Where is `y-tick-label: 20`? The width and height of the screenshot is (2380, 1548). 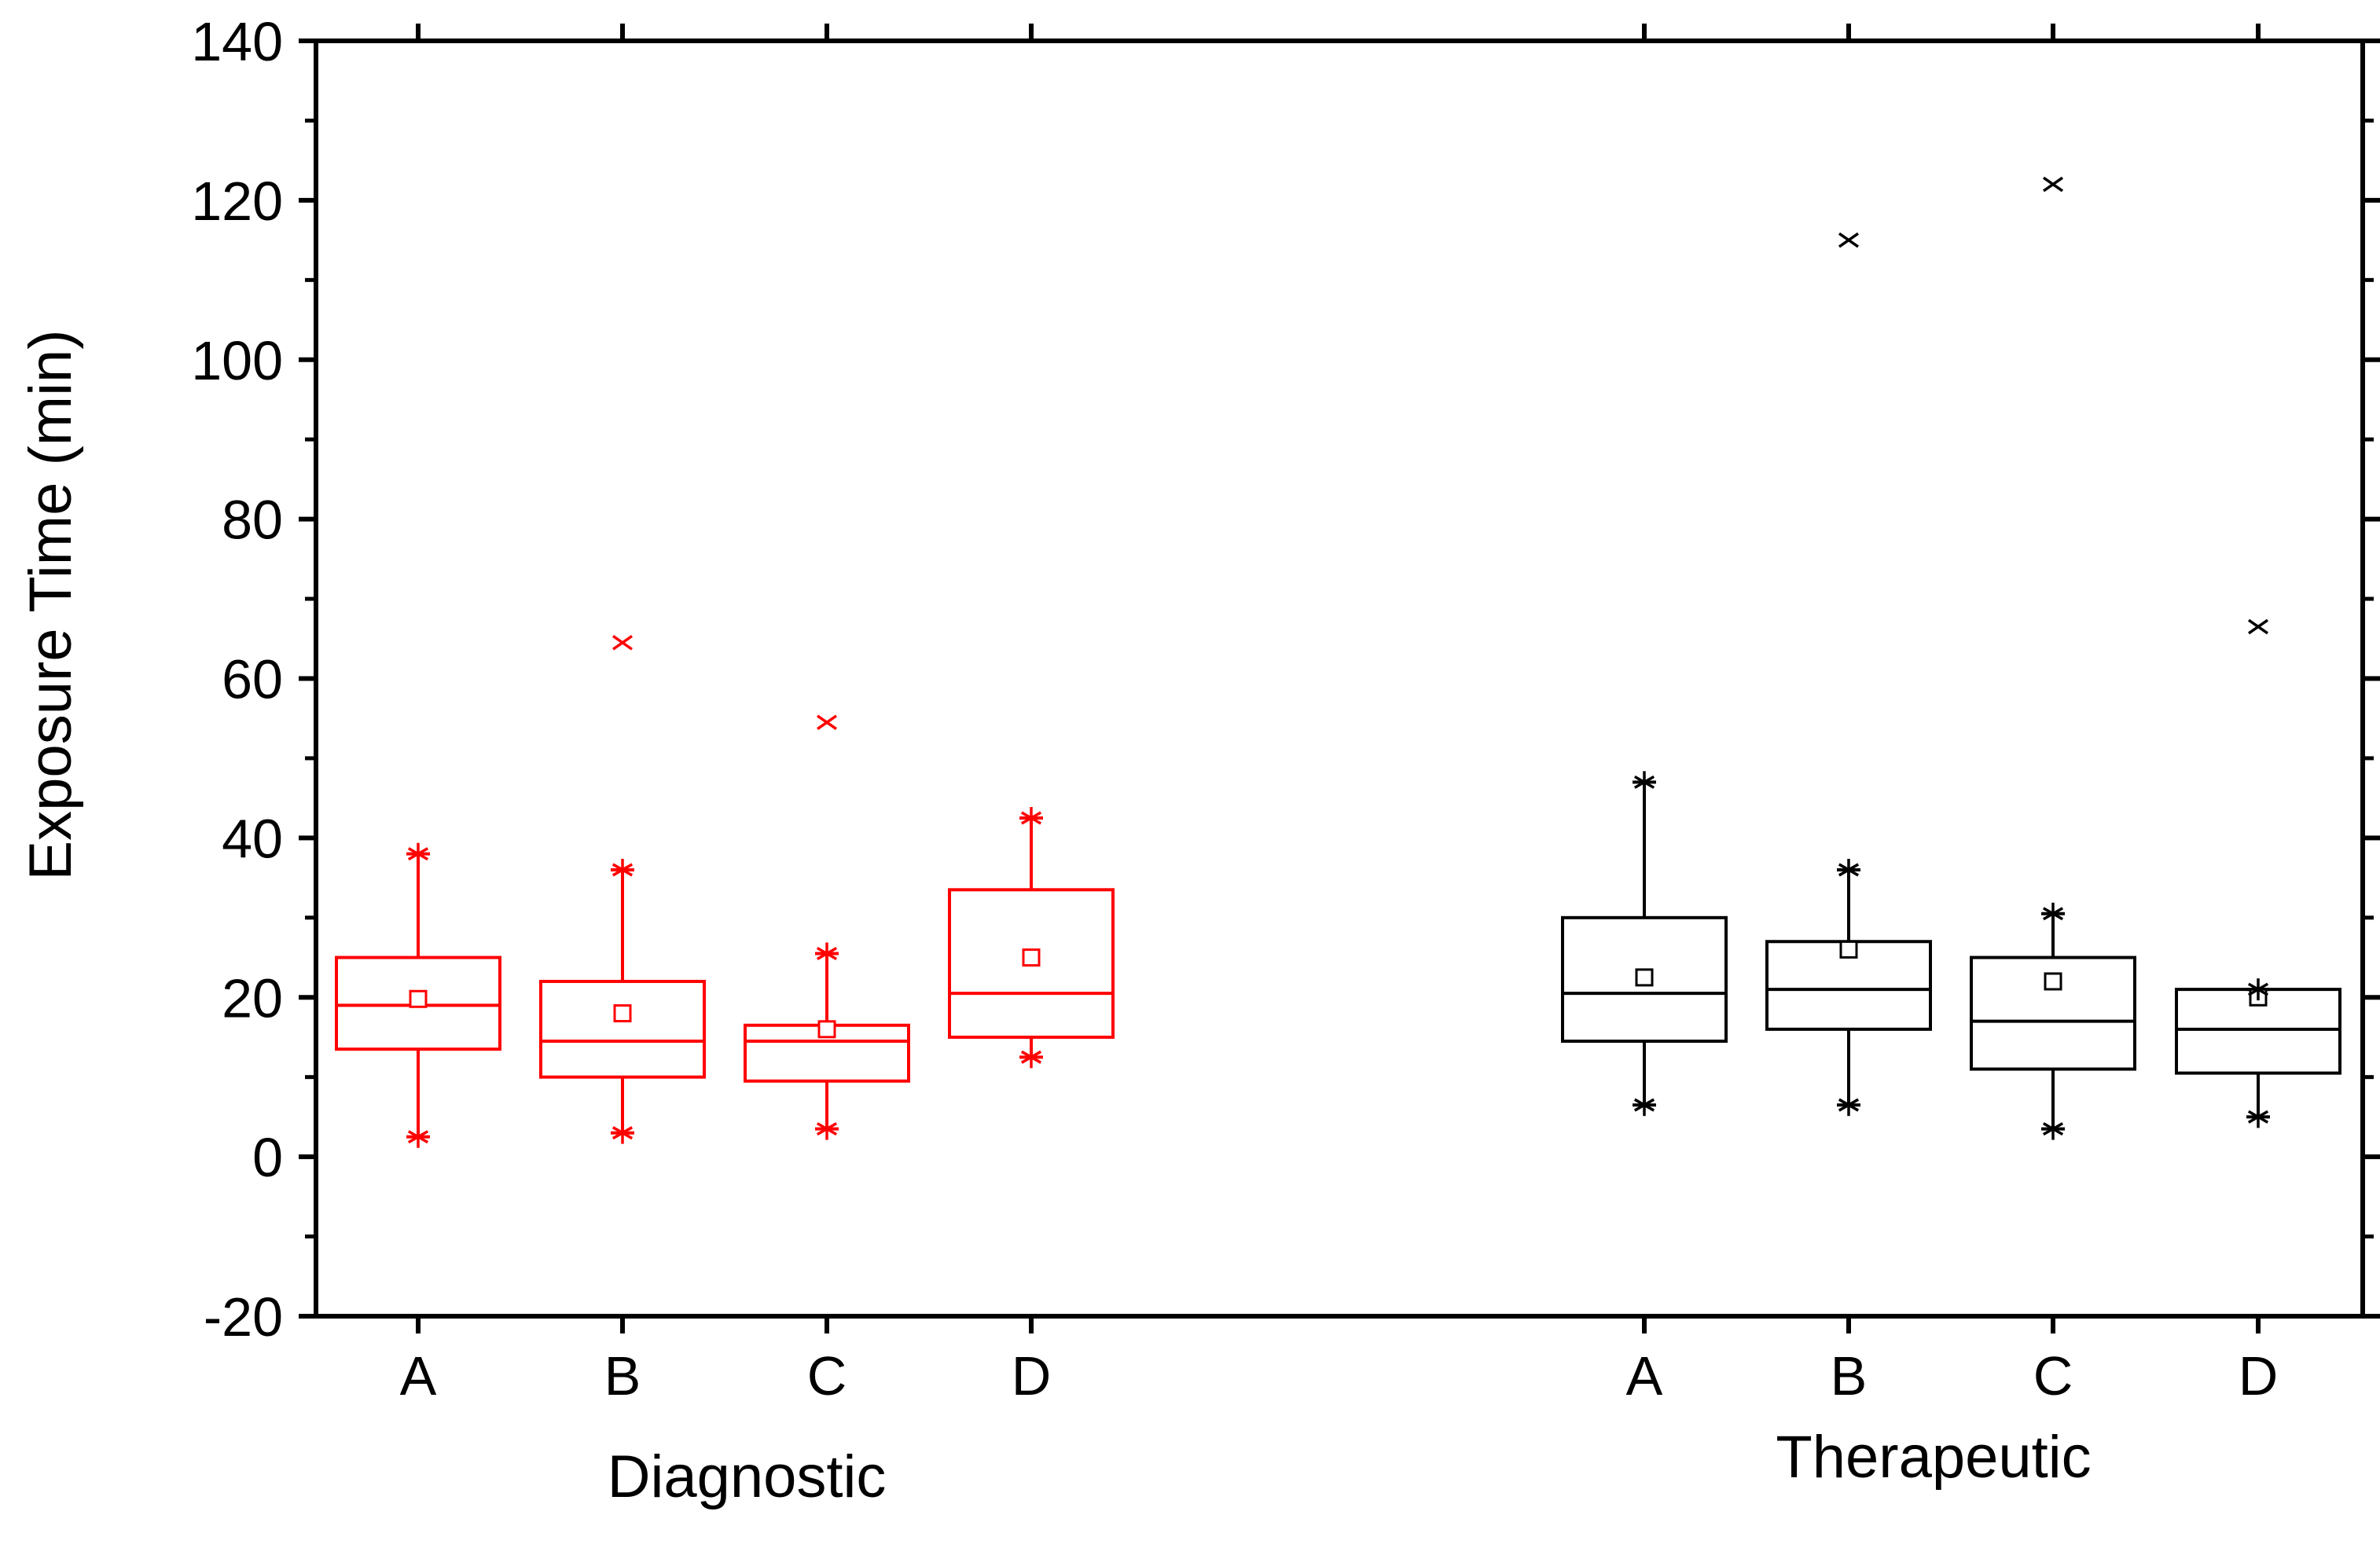
y-tick-label: 20 is located at coordinates (252, 998).